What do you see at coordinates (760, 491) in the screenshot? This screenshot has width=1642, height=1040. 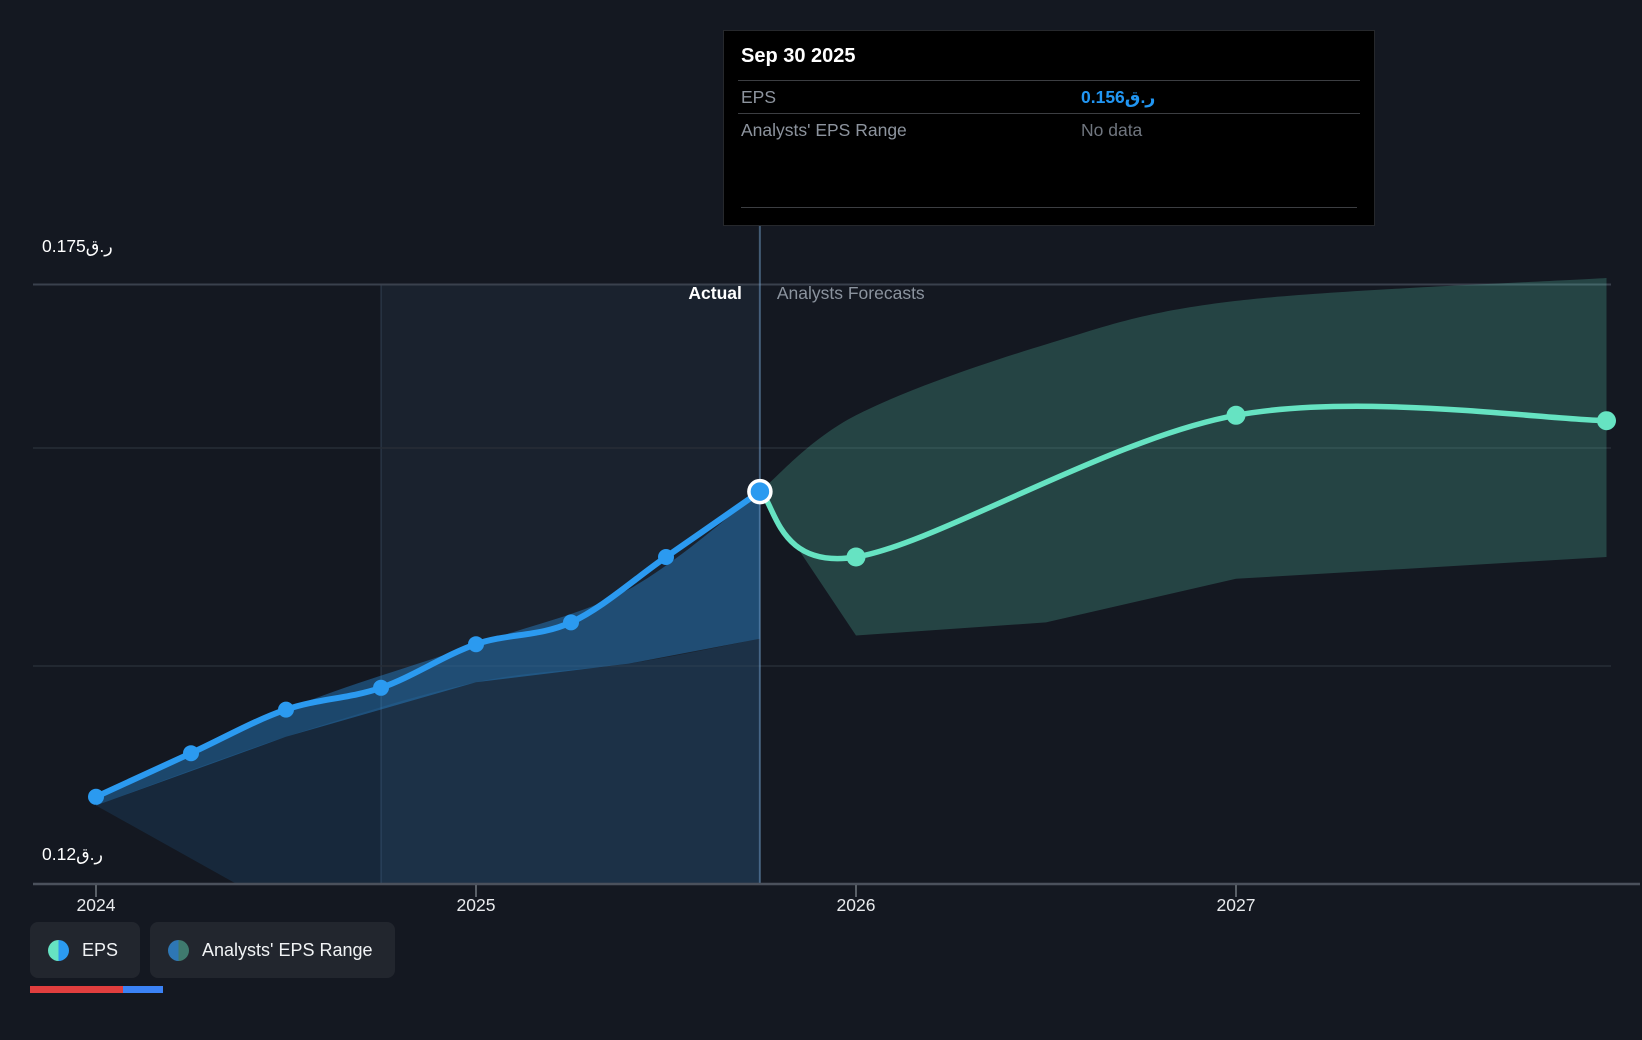 I see `highlighted-data-point` at bounding box center [760, 491].